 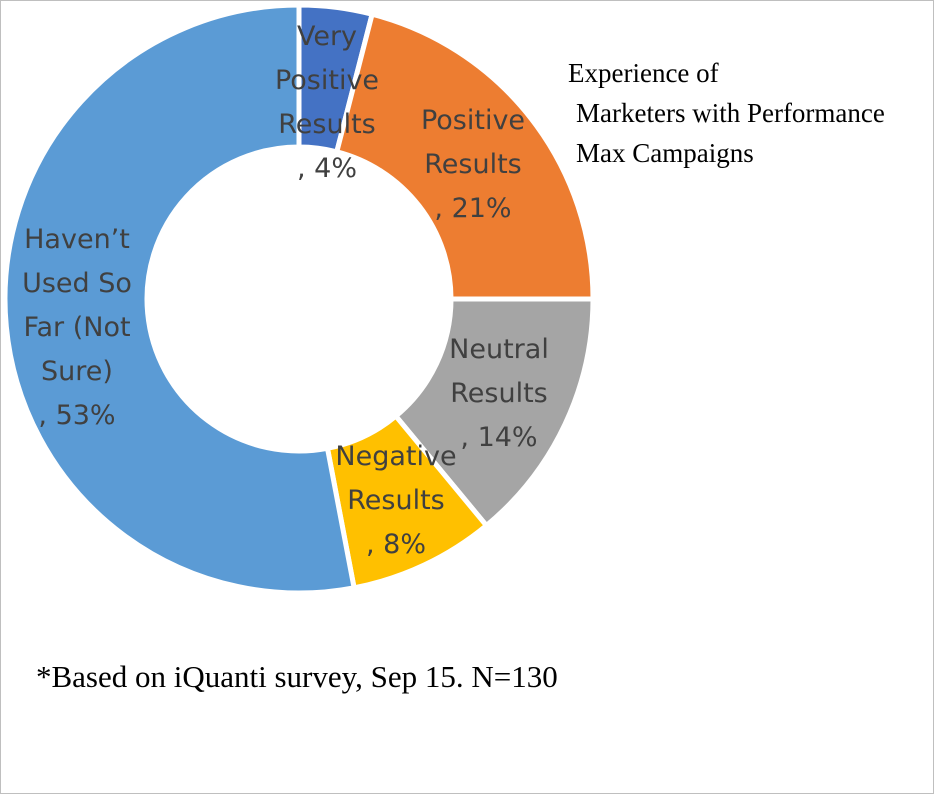 I want to click on slice-label-line: Used So, so click(x=77, y=283).